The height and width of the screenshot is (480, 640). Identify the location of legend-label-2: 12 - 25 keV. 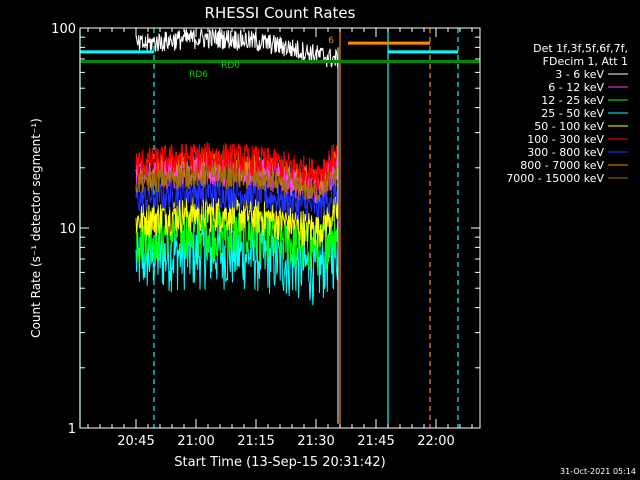
(572, 100).